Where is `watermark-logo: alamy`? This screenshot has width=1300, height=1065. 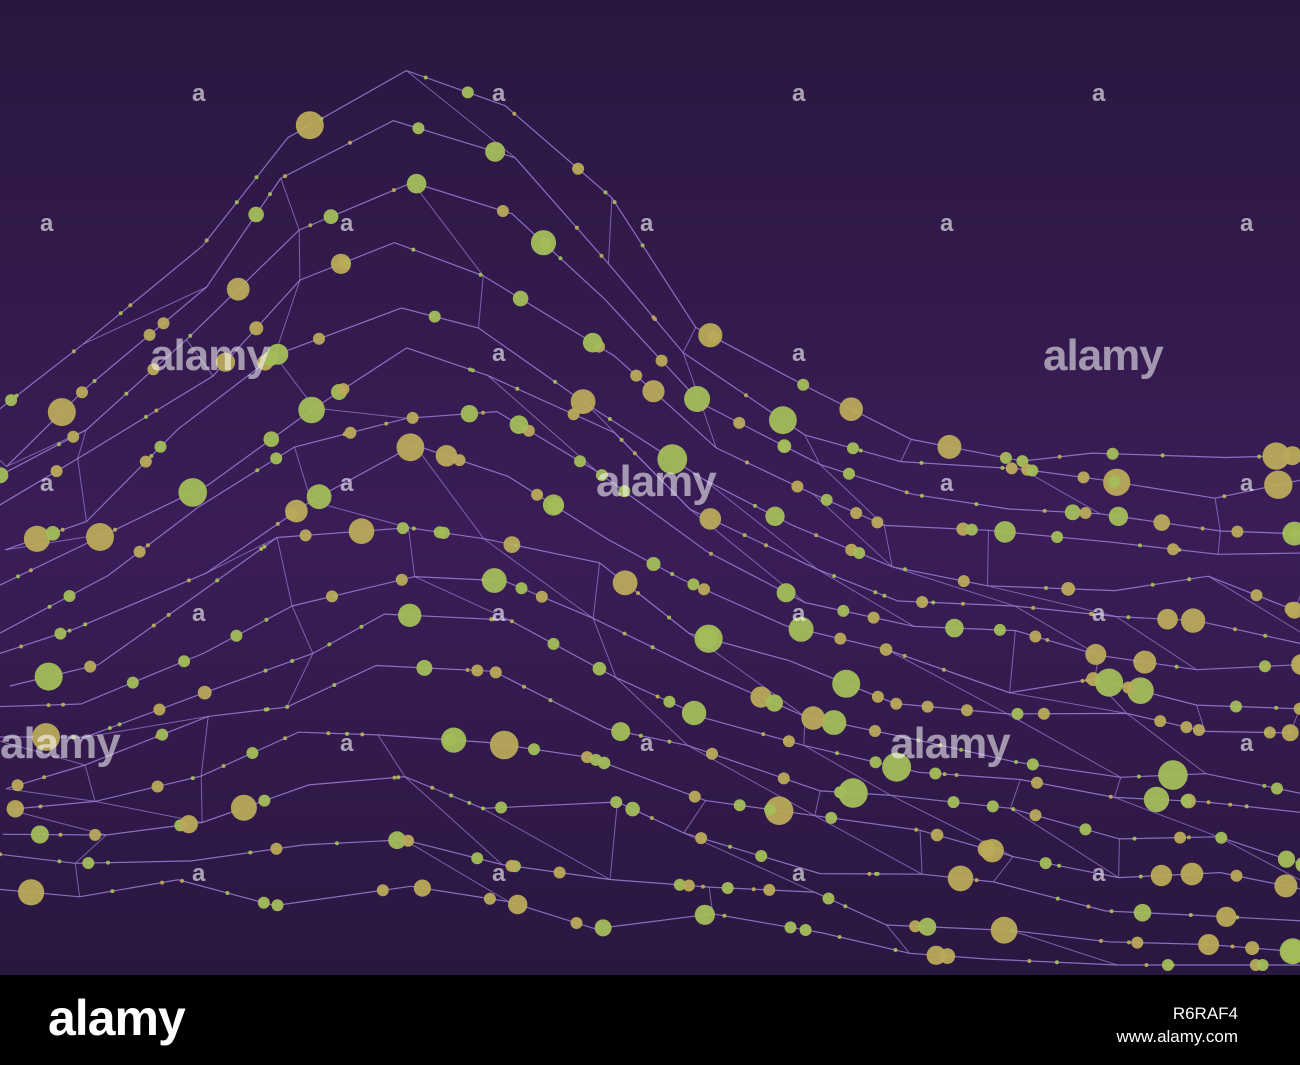
watermark-logo: alamy is located at coordinates (1103, 355).